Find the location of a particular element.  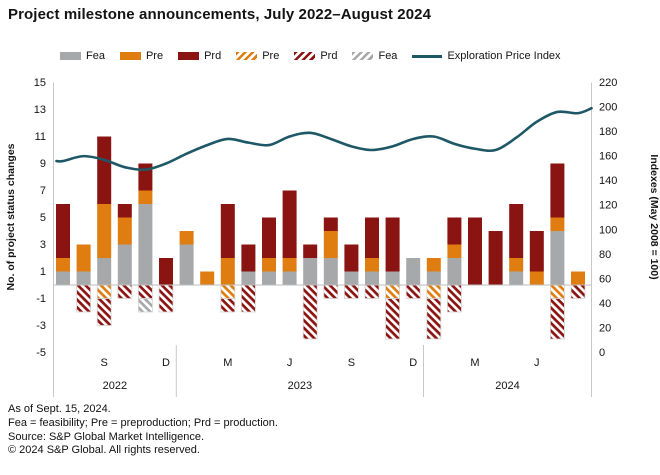

left-axis-title: No. of project status changes is located at coordinates (11, 216).